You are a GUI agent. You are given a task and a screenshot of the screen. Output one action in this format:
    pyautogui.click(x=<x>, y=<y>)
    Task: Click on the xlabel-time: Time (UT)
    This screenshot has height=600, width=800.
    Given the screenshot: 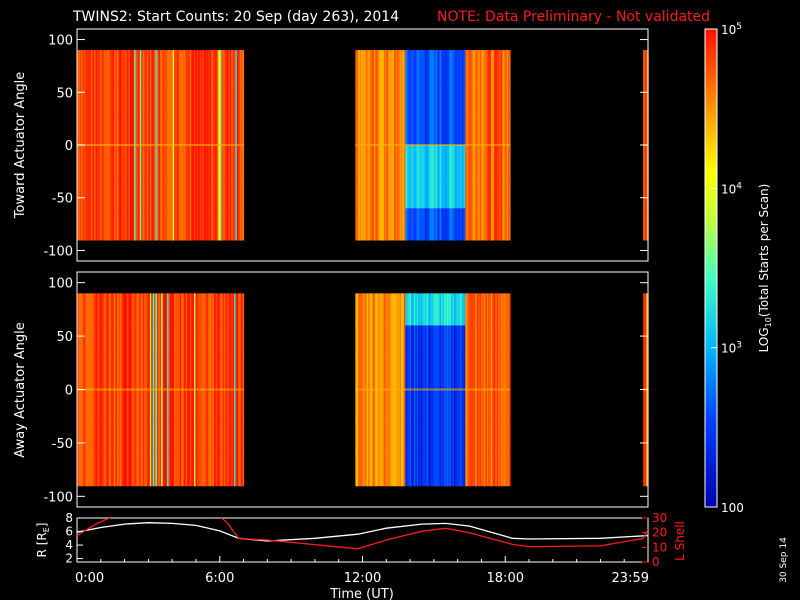 What is the action you would take?
    pyautogui.click(x=361, y=593)
    